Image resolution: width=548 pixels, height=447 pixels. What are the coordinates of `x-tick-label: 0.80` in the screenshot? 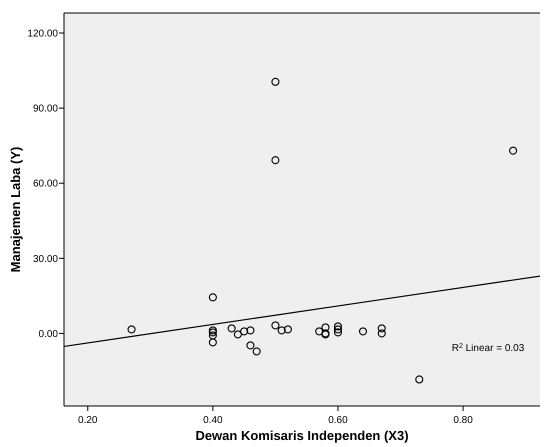 It's located at (463, 420).